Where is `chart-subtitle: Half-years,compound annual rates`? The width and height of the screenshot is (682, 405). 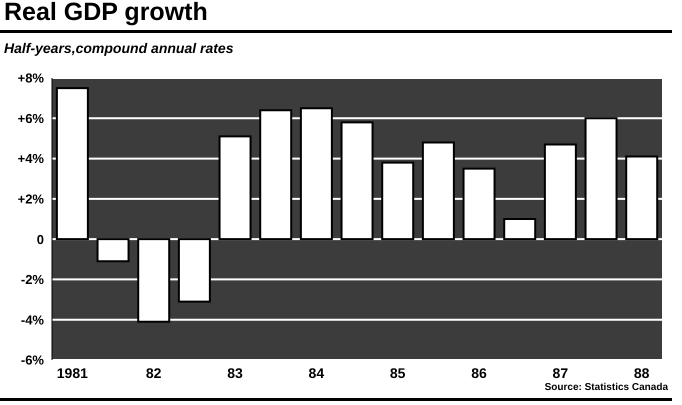
chart-subtitle: Half-years,compound annual rates is located at coordinates (119, 48).